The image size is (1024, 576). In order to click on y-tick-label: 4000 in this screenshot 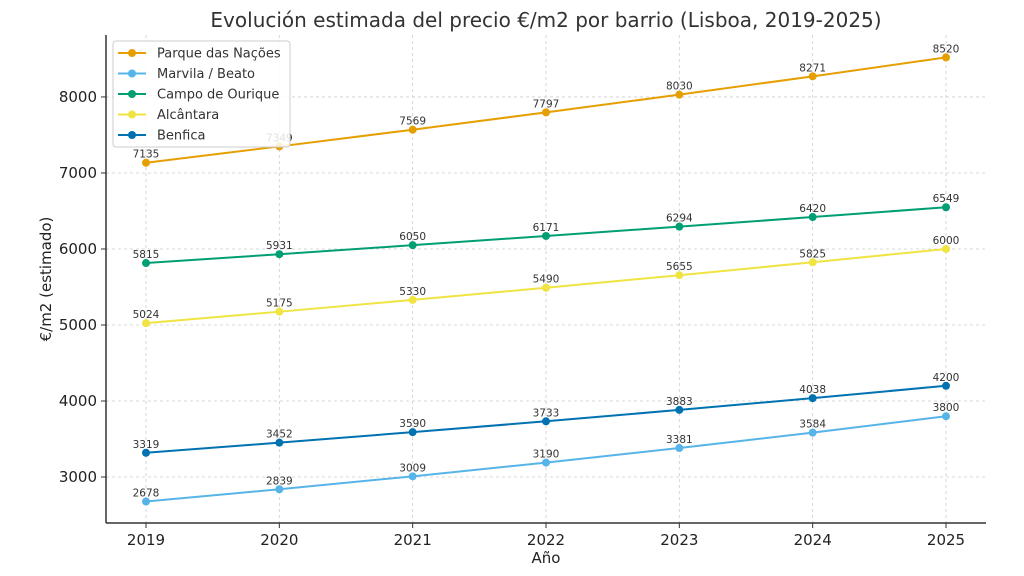, I will do `click(78, 401)`.